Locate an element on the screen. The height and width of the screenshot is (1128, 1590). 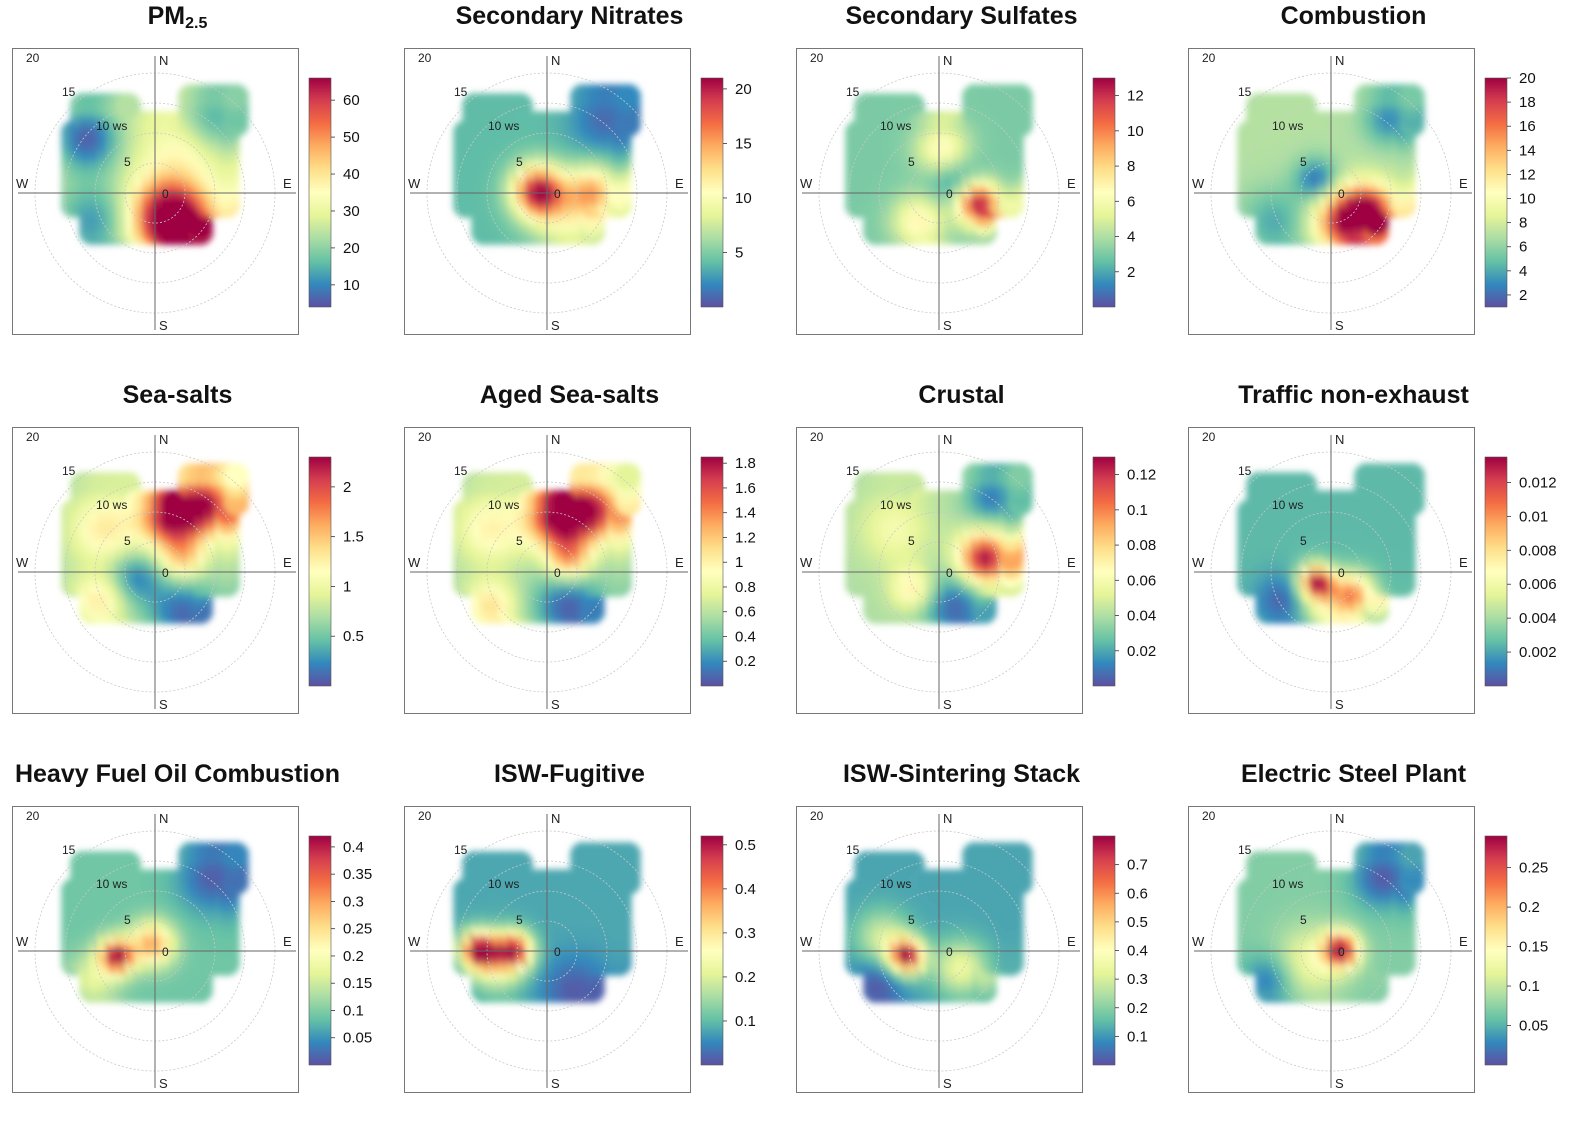
panel-title: Aged Sea-salts is located at coordinates (569, 395).